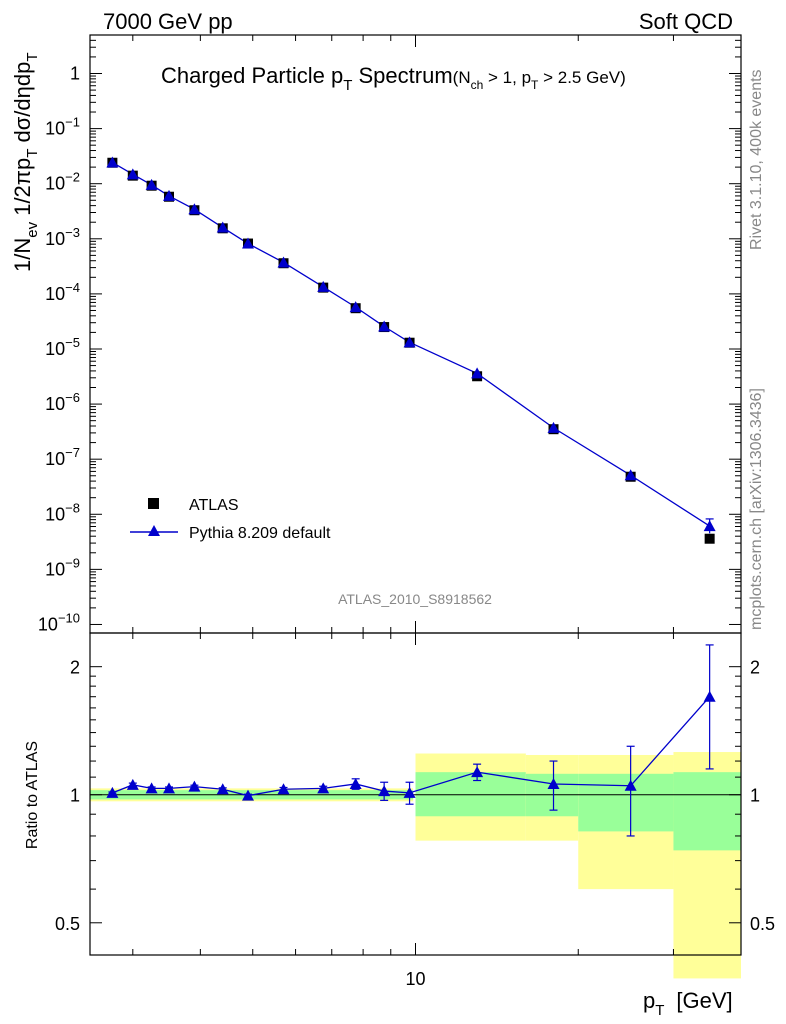 Image resolution: width=786 pixels, height=1024 pixels. Describe the element at coordinates (688, 1003) in the screenshot. I see `x-axis-label: pT [GeV]` at that location.